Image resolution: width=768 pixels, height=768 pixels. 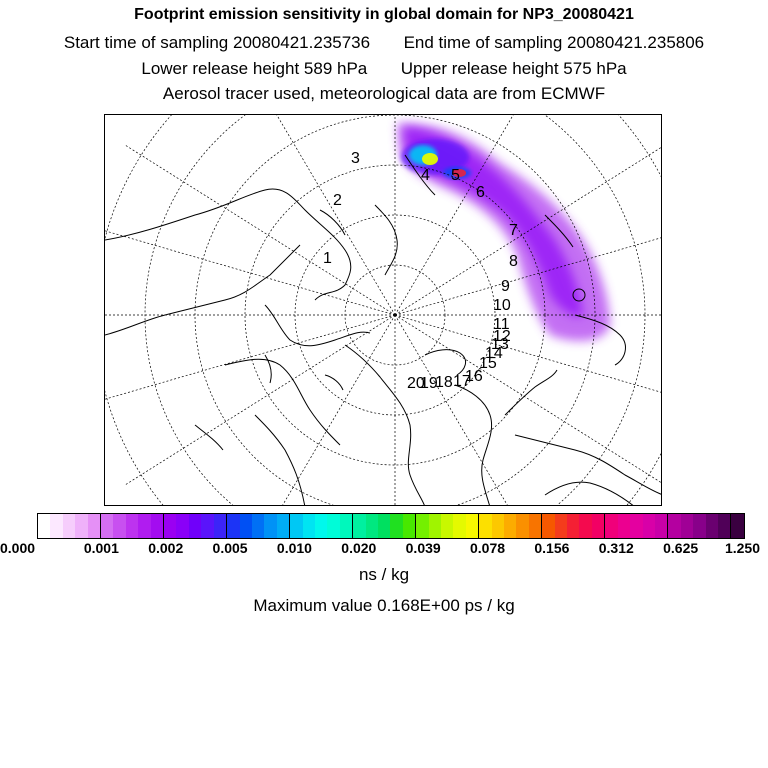 I want to click on track-label: 11, so click(x=501, y=324).